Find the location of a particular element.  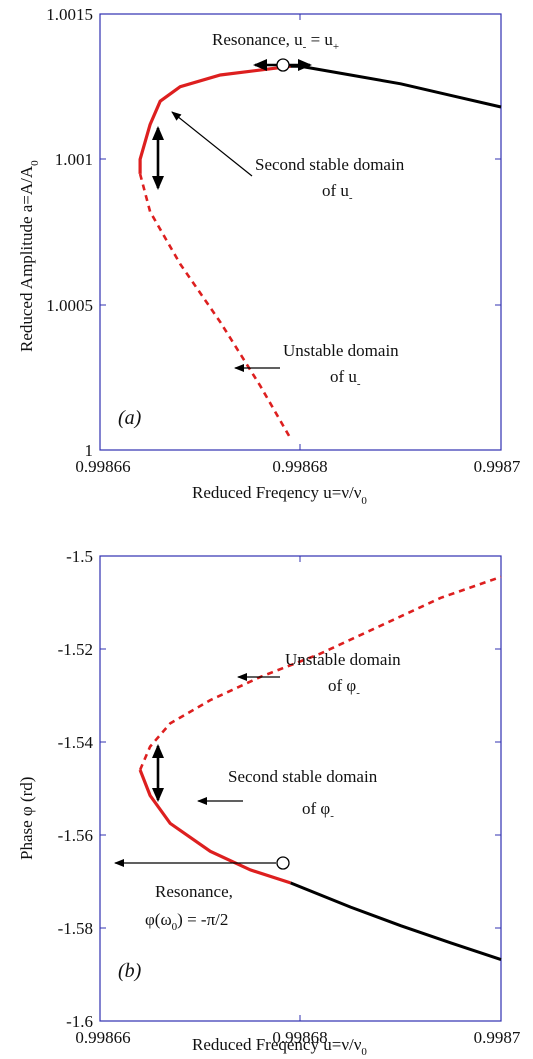

ytick-label: 1 is located at coordinates (89, 450).